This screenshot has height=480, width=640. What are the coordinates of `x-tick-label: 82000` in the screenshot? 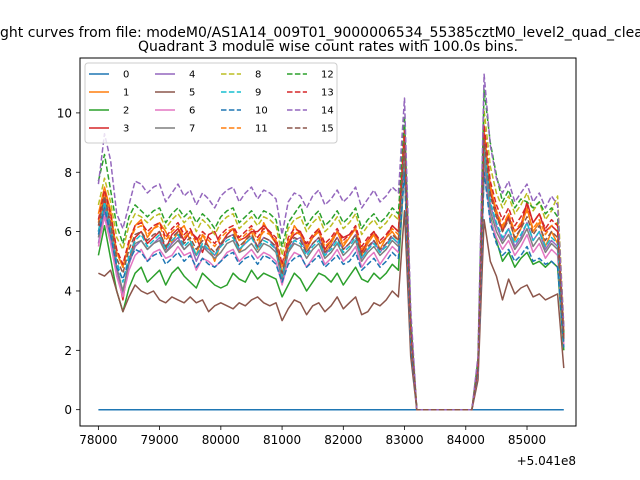 It's located at (343, 440).